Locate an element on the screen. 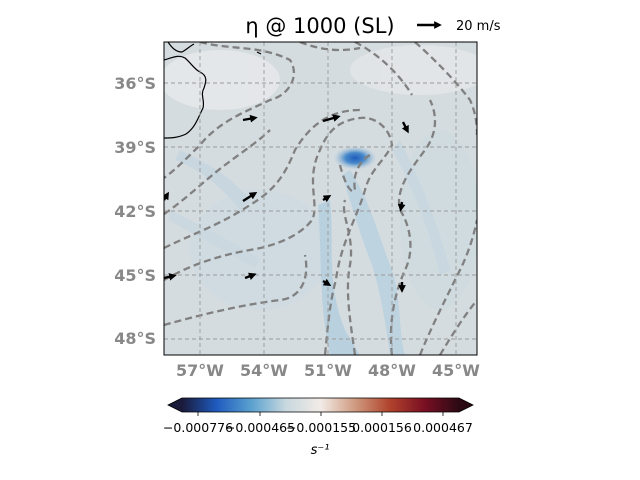  quiver-key-label: 20 m/s is located at coordinates (478, 26).